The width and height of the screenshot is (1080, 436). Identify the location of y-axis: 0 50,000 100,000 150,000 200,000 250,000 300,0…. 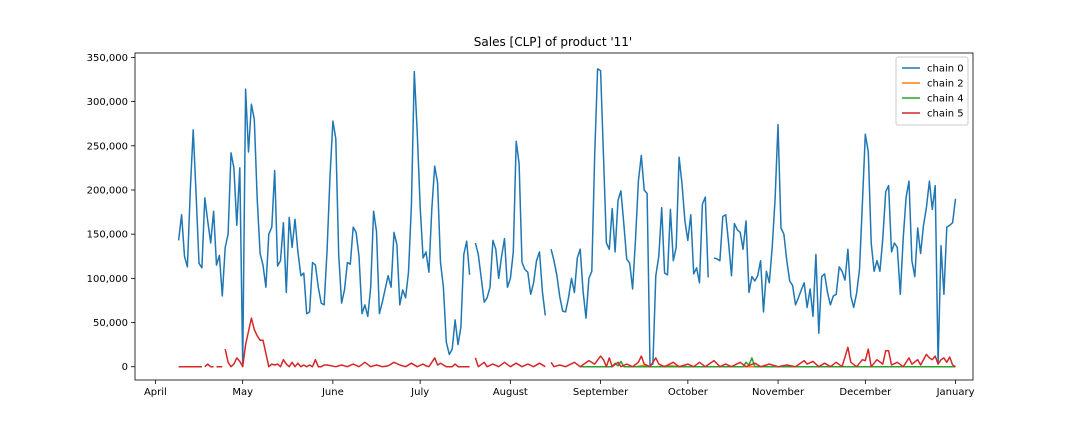
(111, 213).